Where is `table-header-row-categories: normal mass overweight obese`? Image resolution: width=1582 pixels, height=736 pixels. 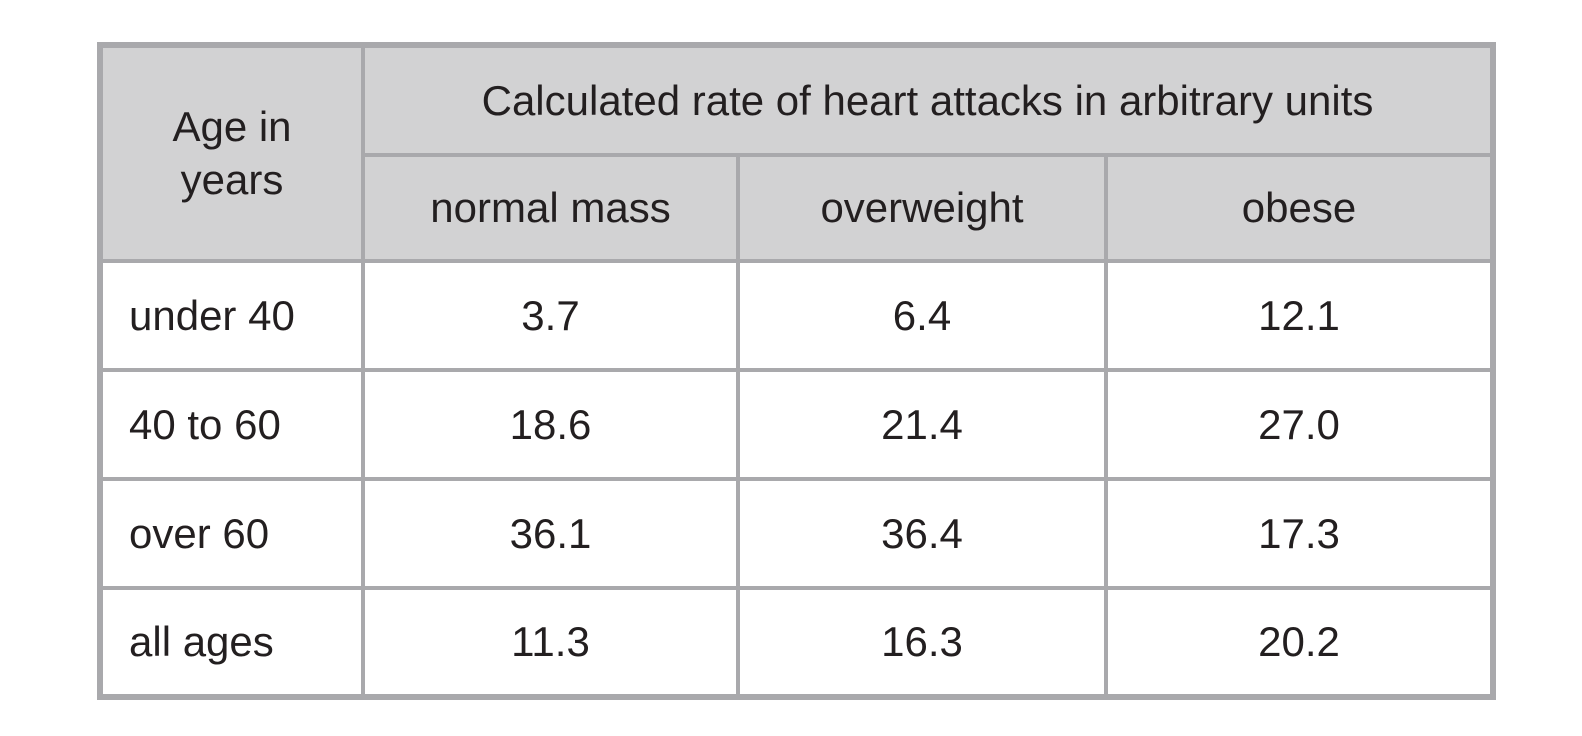 table-header-row-categories: normal mass overweight obese is located at coordinates (797, 208).